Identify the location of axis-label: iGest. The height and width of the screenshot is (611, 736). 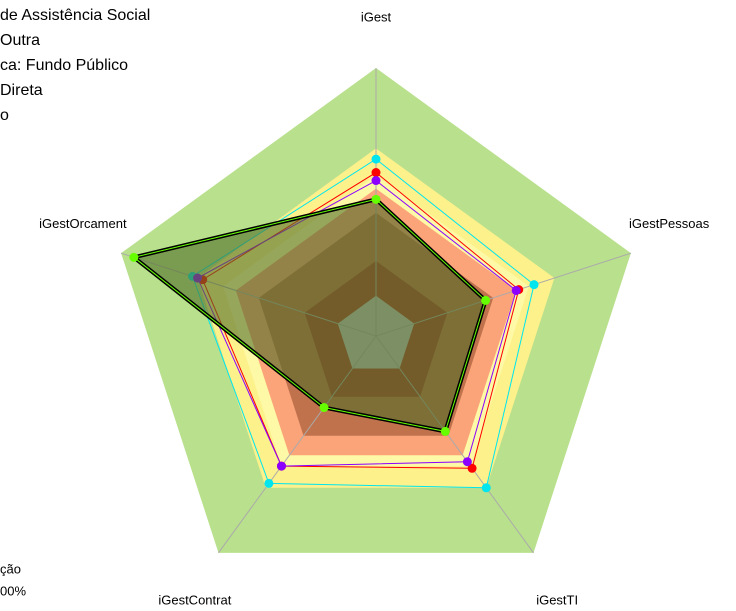
(376, 16).